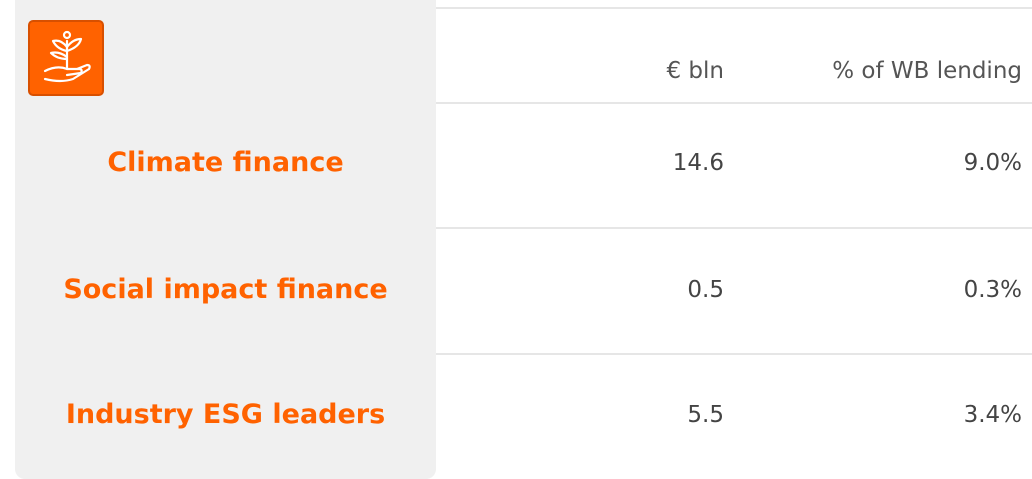  What do you see at coordinates (992, 290) in the screenshot?
I see `cell: 0.3%` at bounding box center [992, 290].